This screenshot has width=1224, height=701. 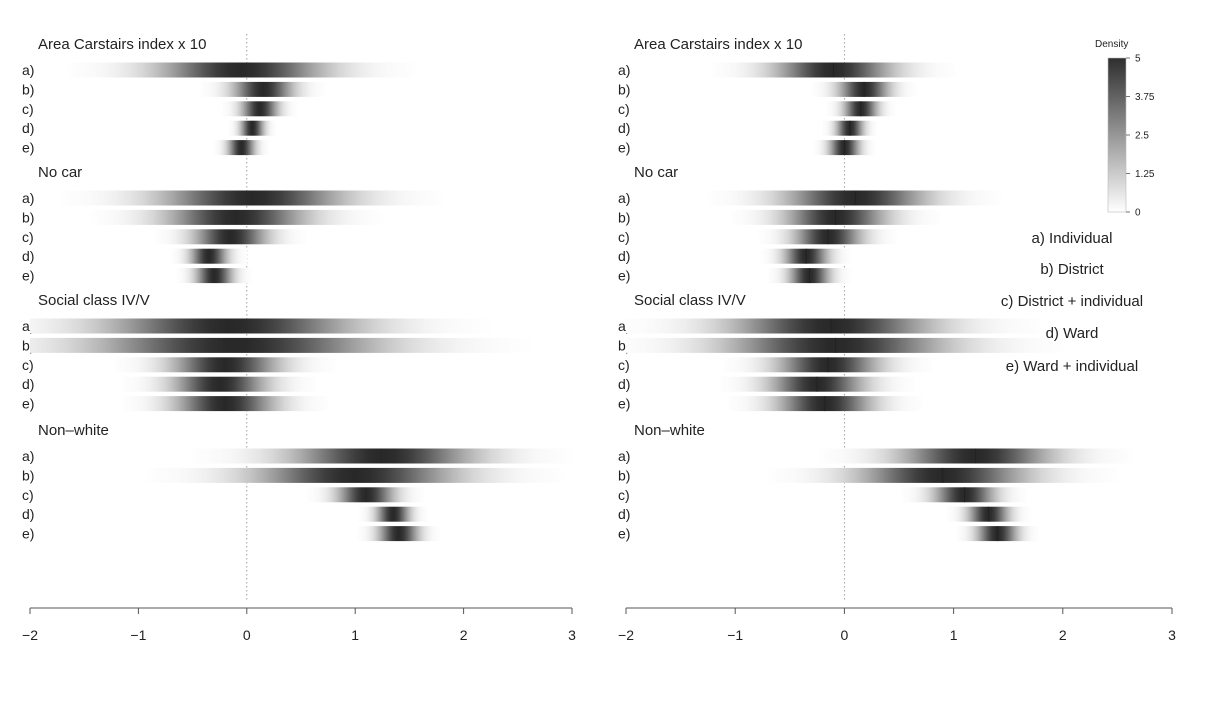 I want to click on key-entry: d) Ward, so click(x=1072, y=333).